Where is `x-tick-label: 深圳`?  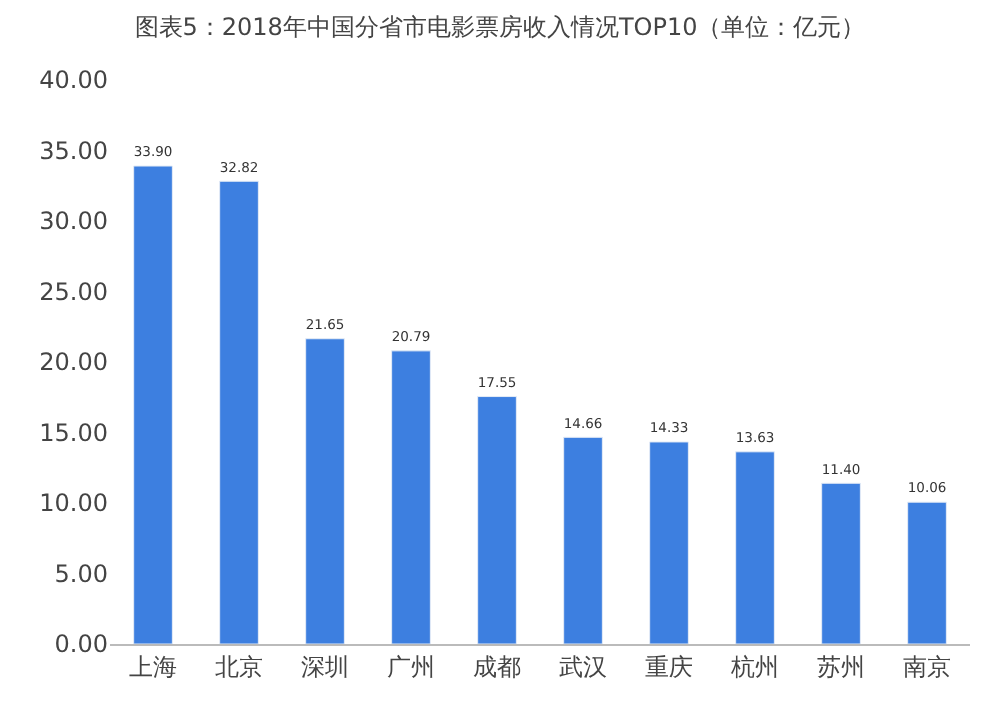 x-tick-label: 深圳 is located at coordinates (325, 666).